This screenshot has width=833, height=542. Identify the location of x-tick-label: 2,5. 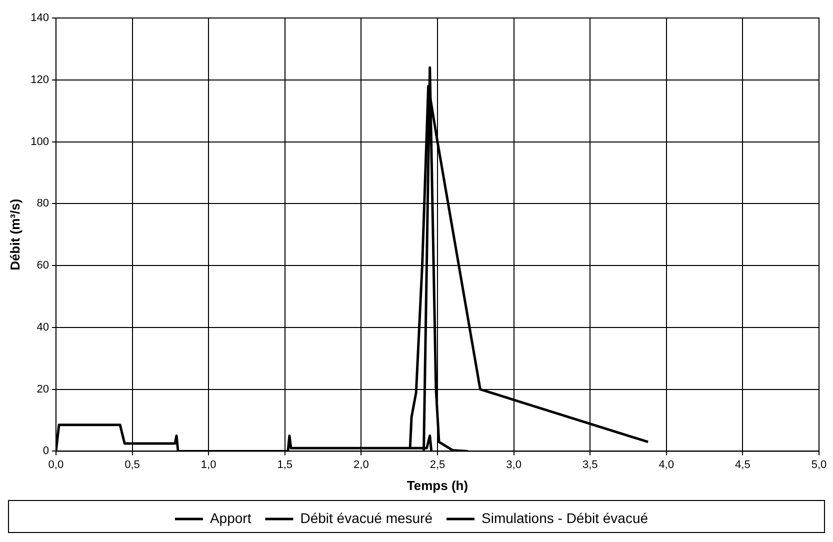
(438, 464).